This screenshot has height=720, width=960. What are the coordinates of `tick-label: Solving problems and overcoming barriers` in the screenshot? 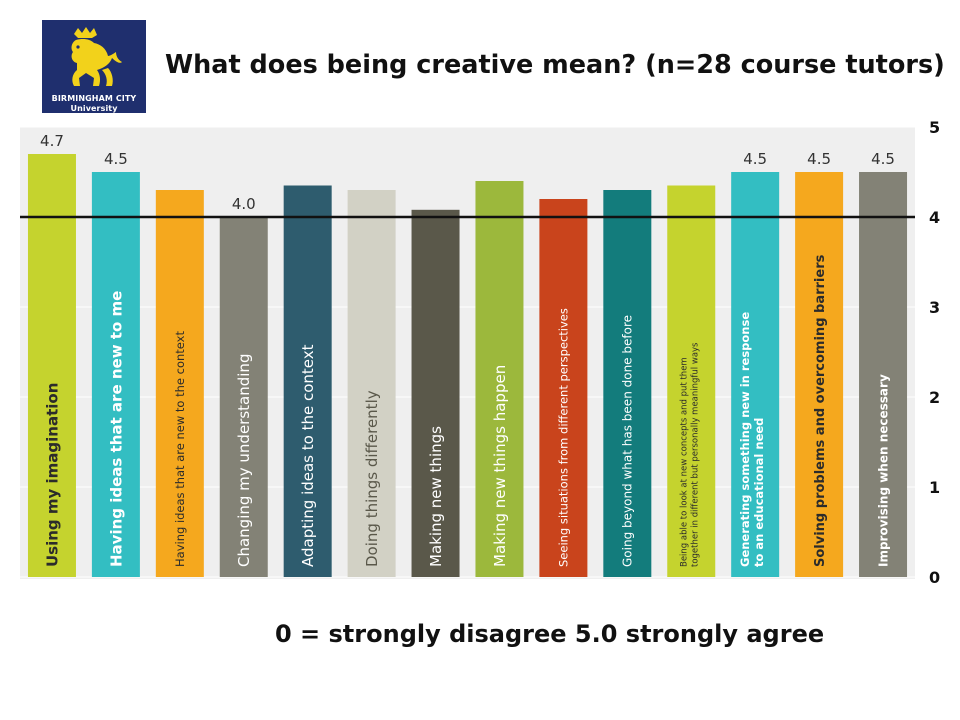 It's located at (820, 410).